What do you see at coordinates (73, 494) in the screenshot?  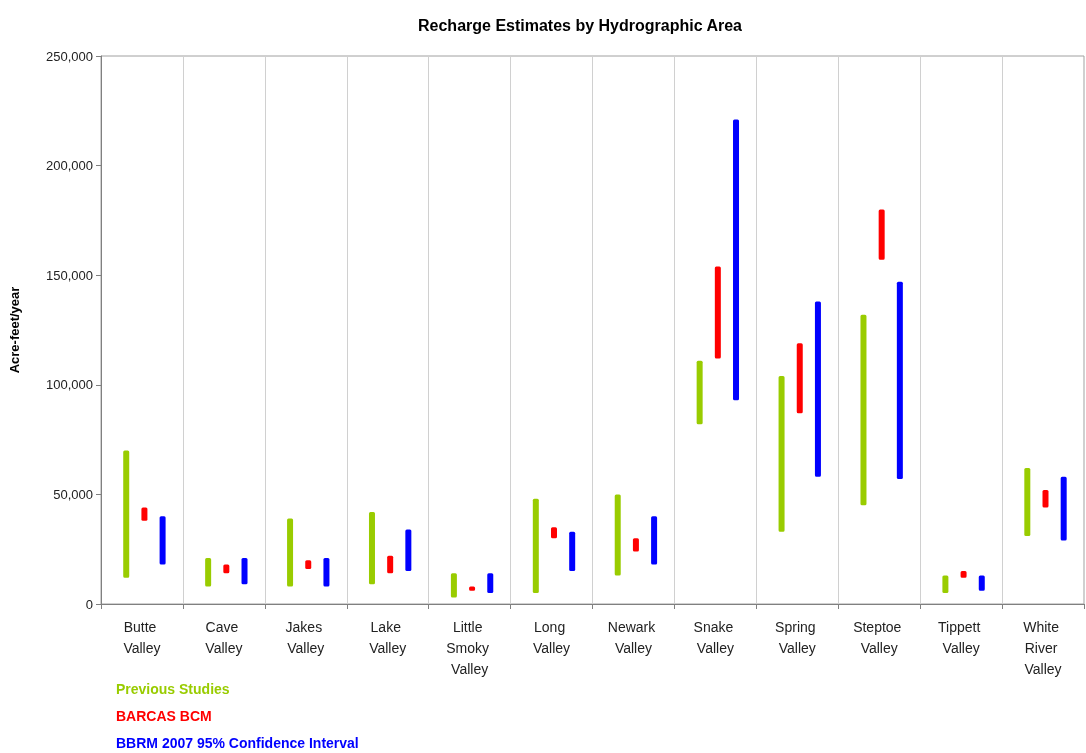 I see `y-tick-label: 50,000` at bounding box center [73, 494].